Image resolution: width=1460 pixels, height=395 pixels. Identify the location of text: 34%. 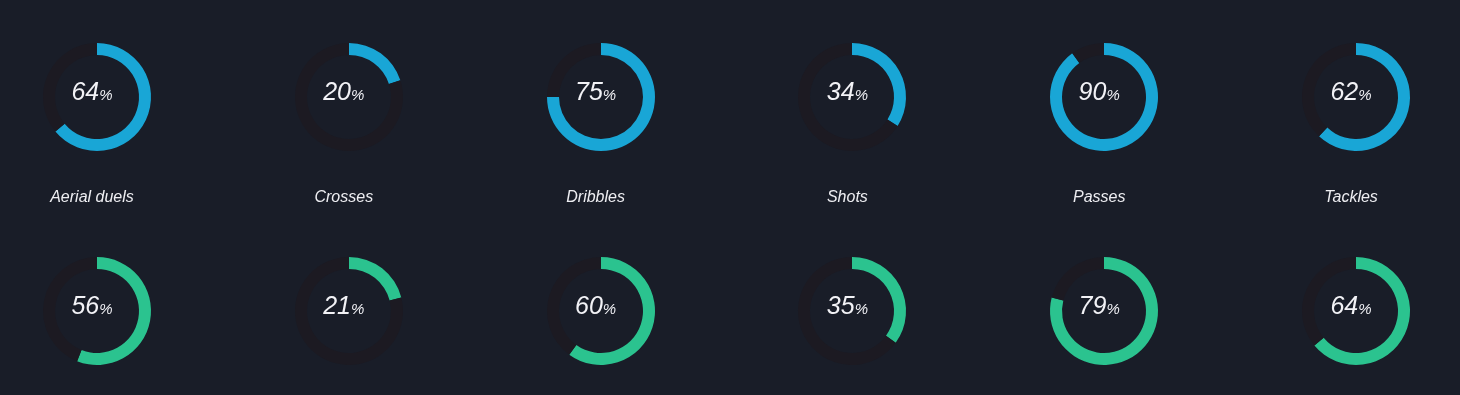
(847, 91).